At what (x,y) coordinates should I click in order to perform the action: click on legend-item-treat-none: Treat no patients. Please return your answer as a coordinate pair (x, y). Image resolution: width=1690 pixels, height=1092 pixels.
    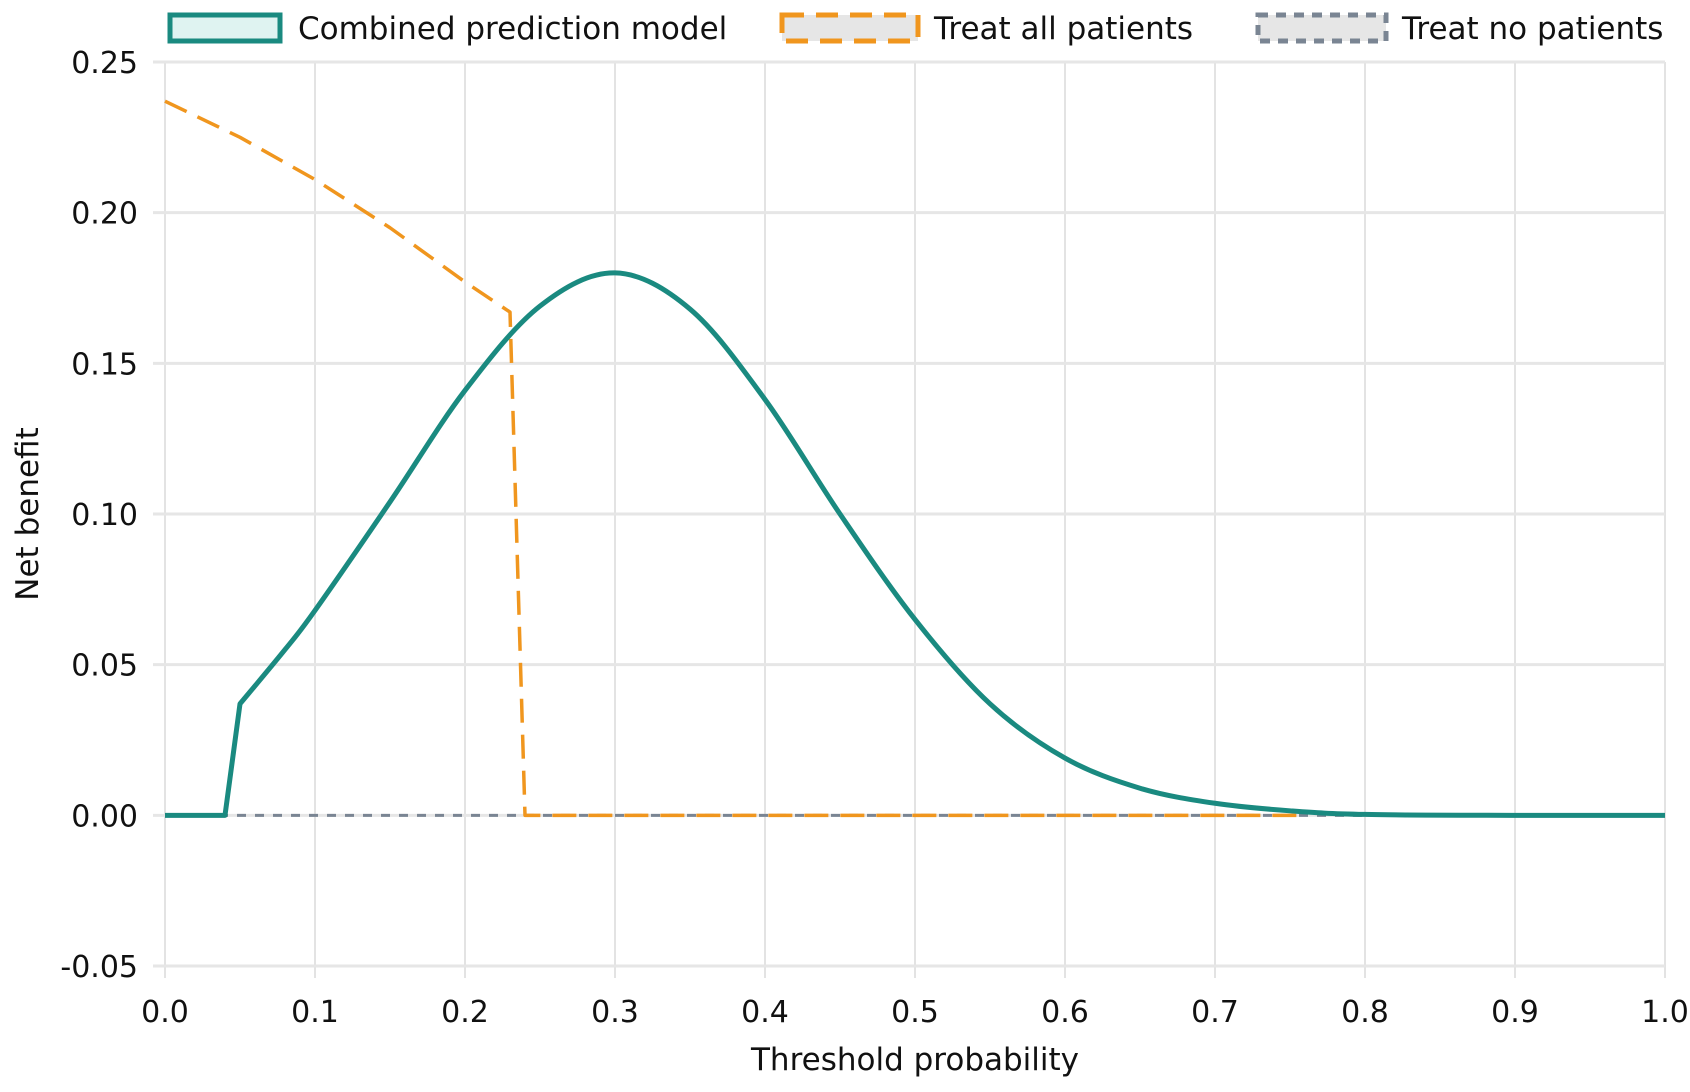
    Looking at the image, I should click on (1459, 29).